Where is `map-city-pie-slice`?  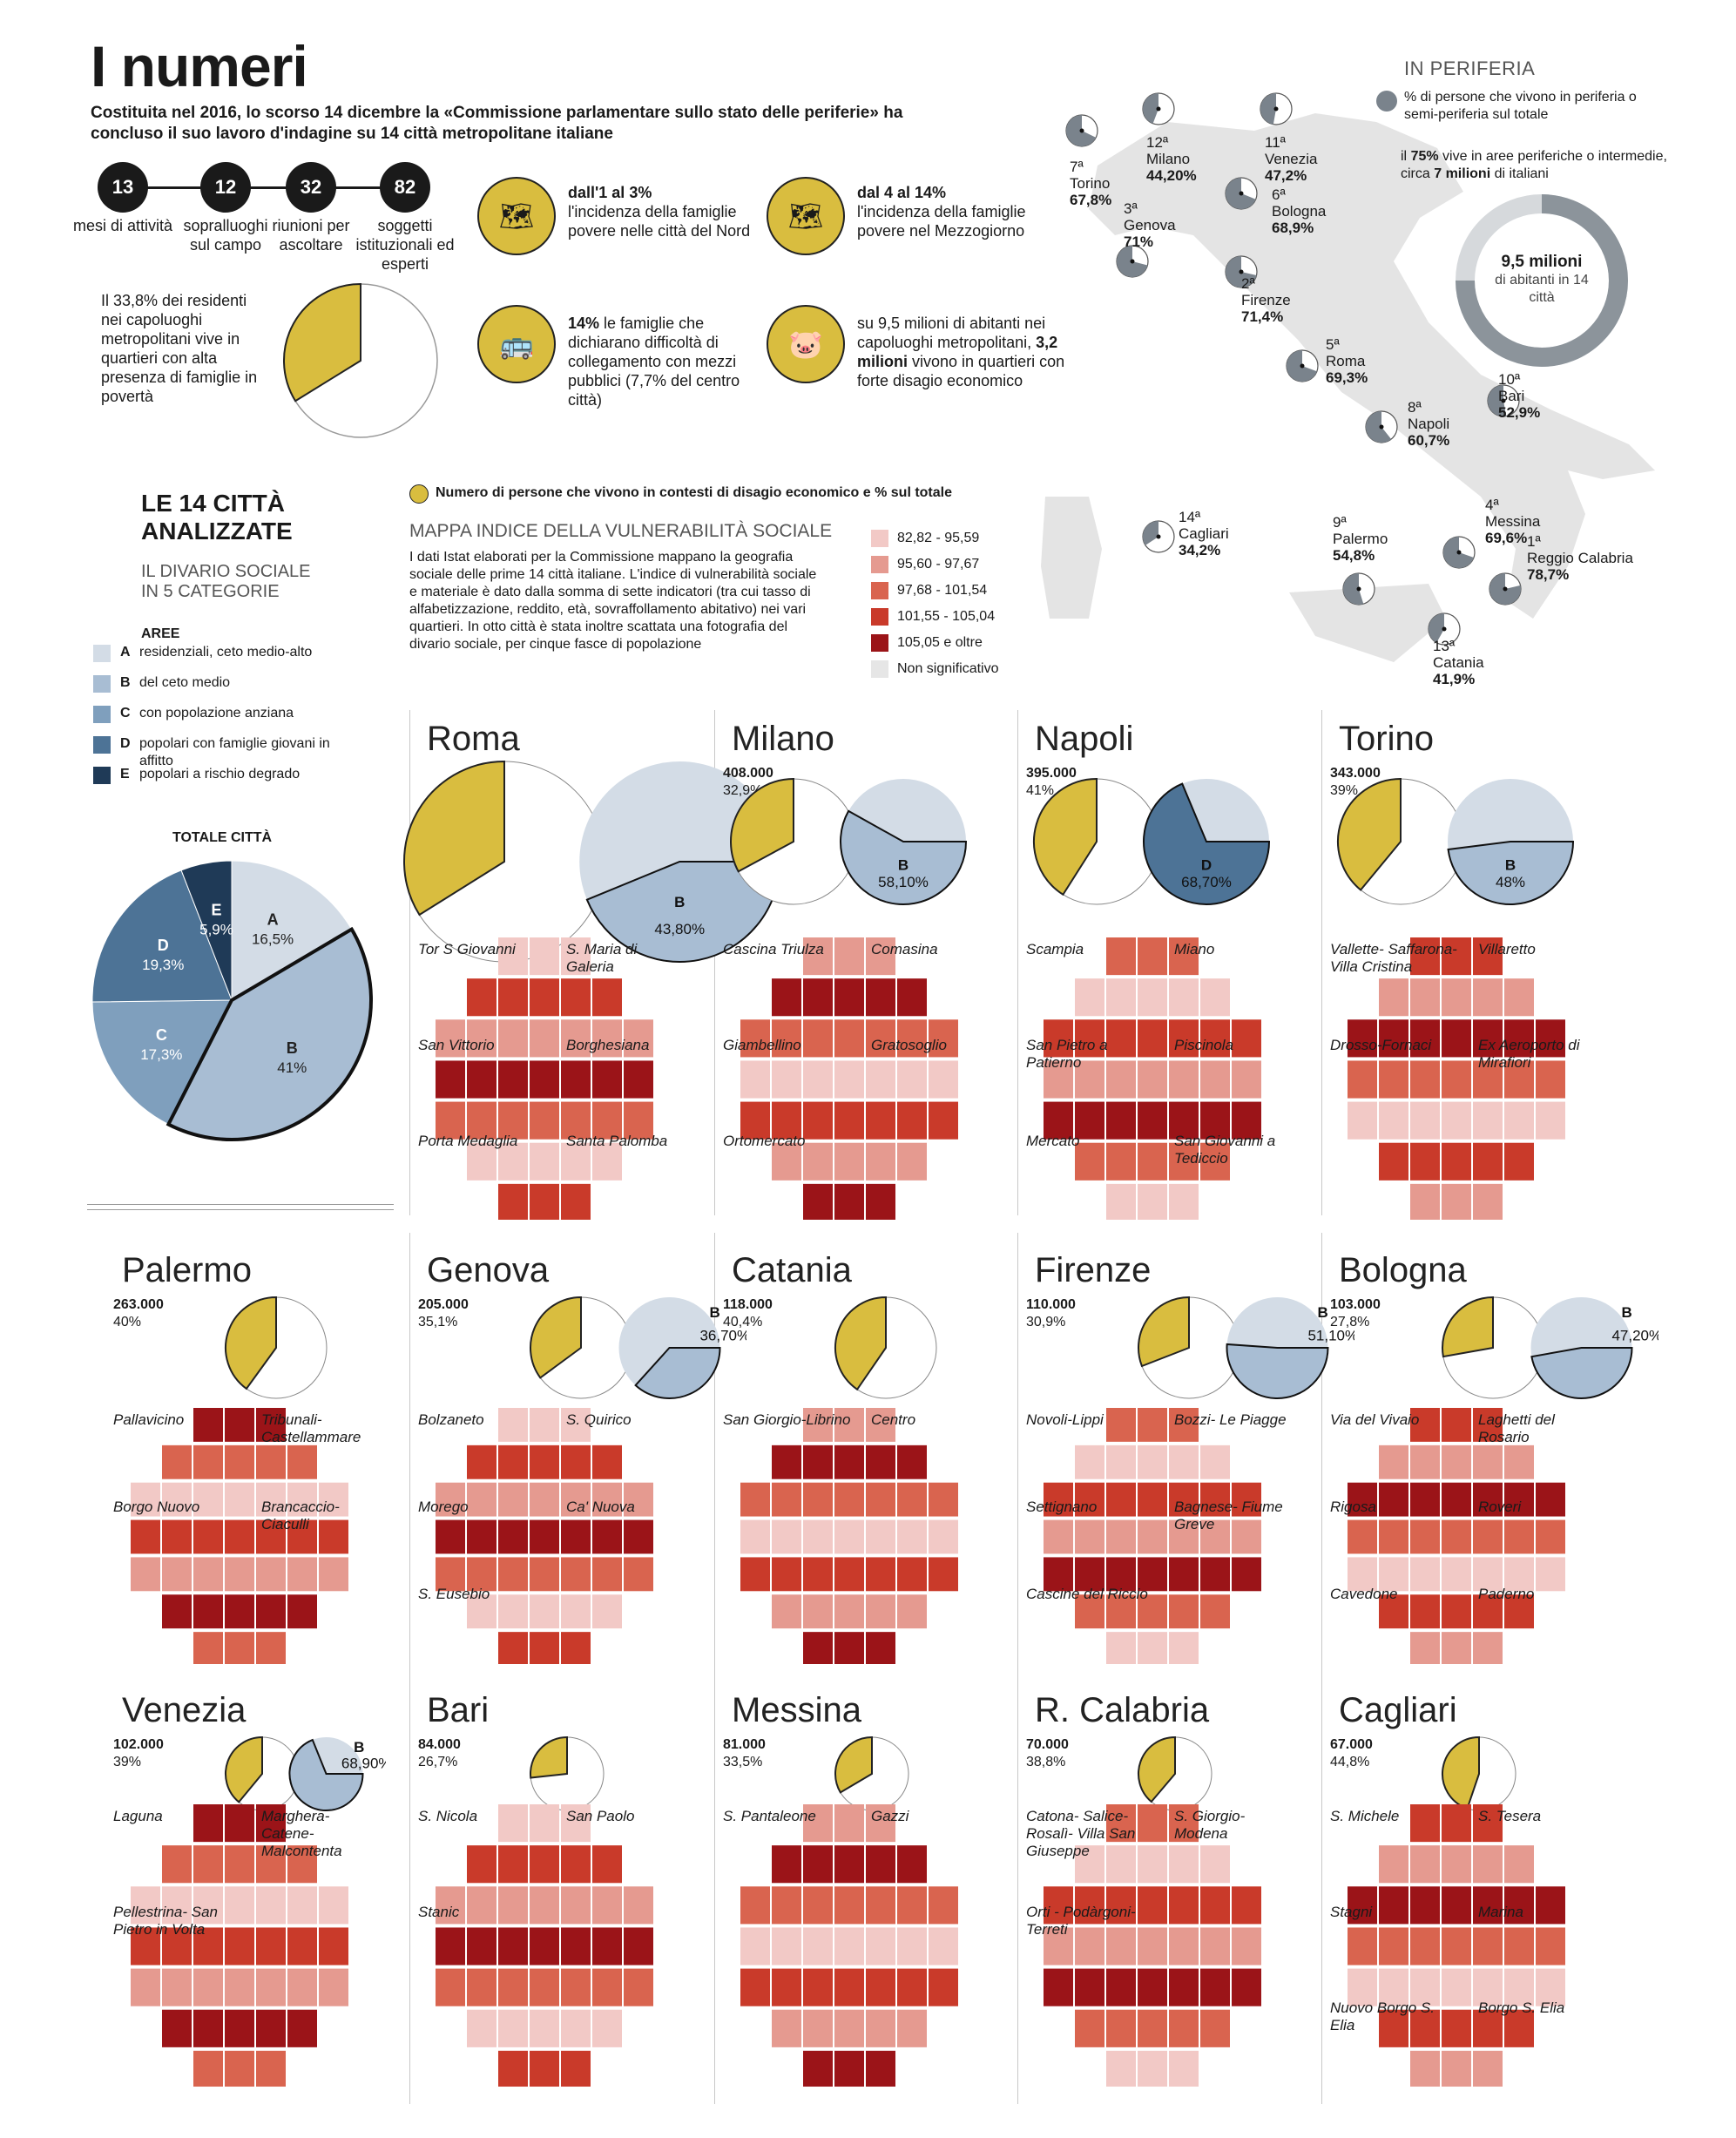 map-city-pie-slice is located at coordinates (1353, 589).